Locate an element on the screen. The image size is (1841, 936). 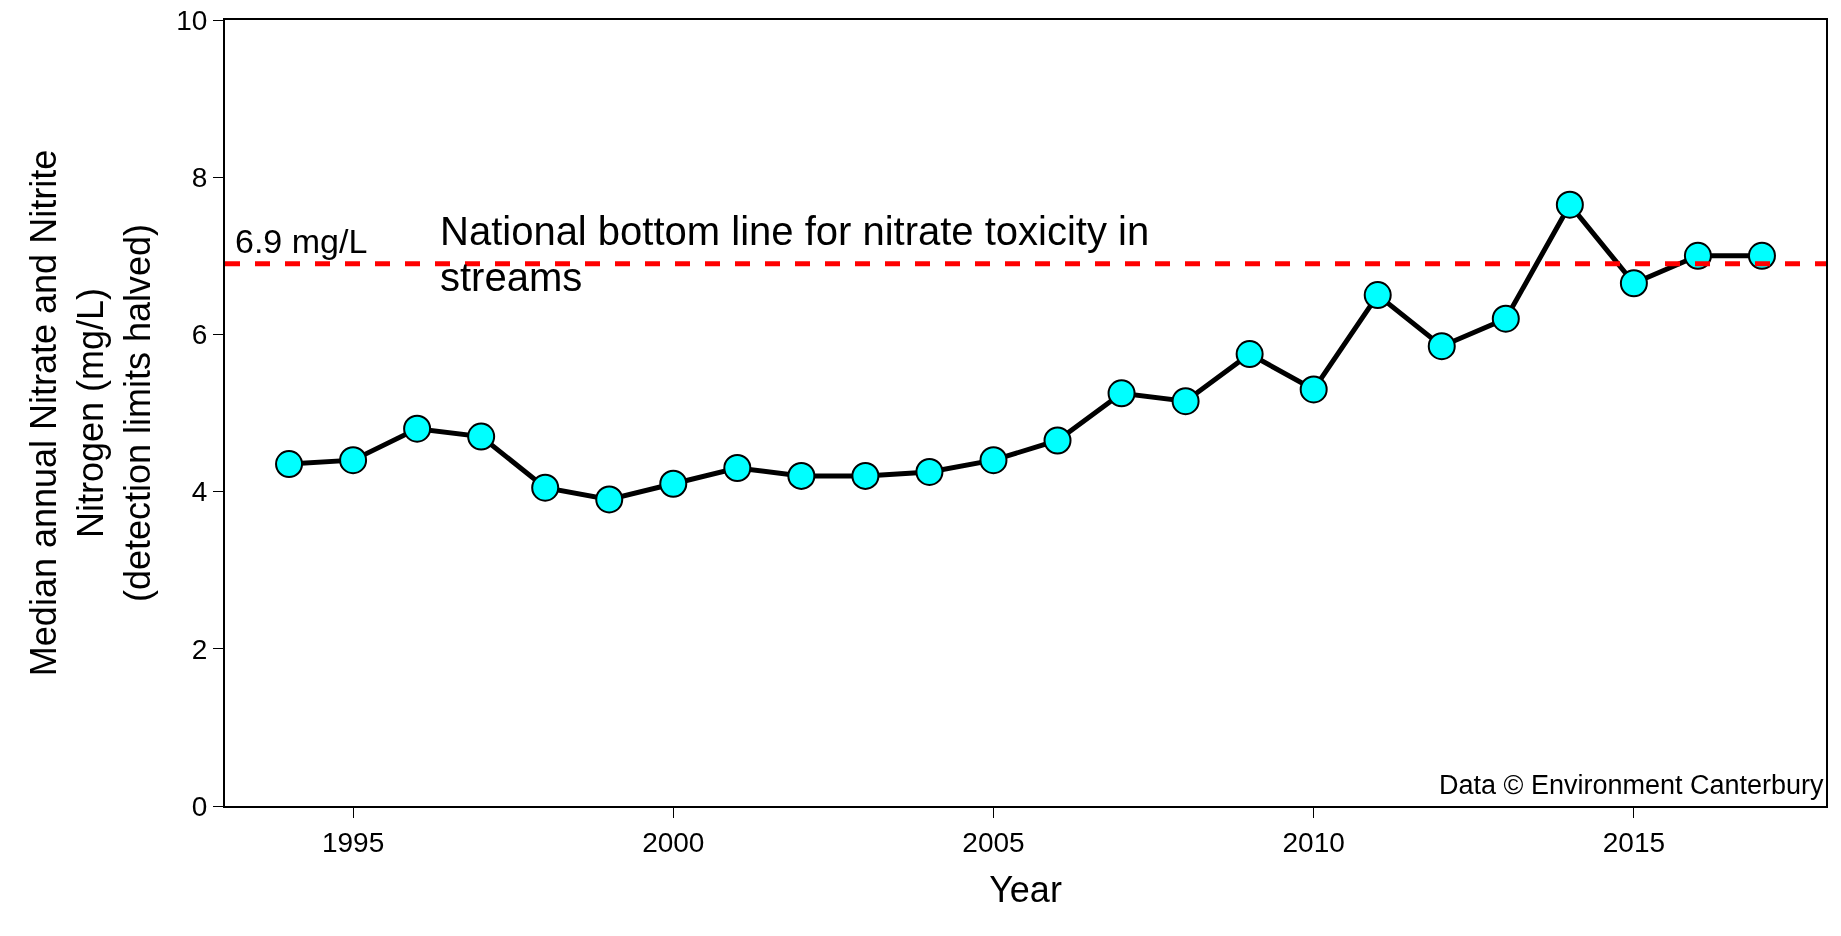
y-tick-label: 10 is located at coordinates (192, 20).